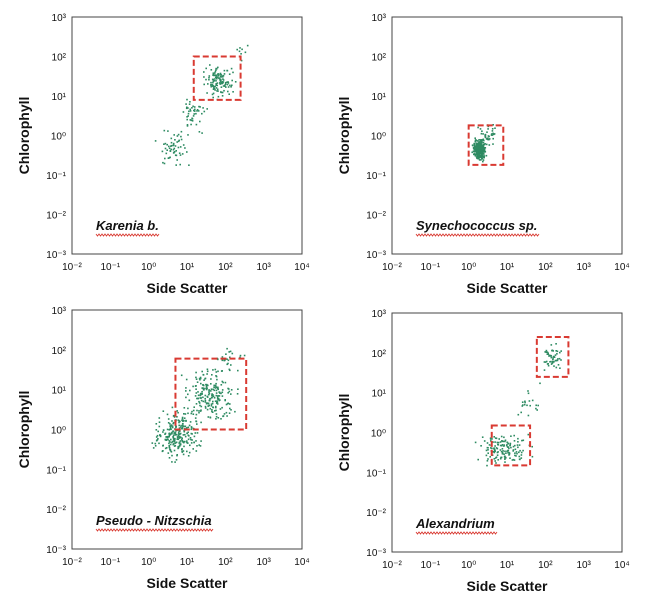 The height and width of the screenshot is (594, 660). What do you see at coordinates (379, 58) in the screenshot?
I see `y-tick-label: 10²` at bounding box center [379, 58].